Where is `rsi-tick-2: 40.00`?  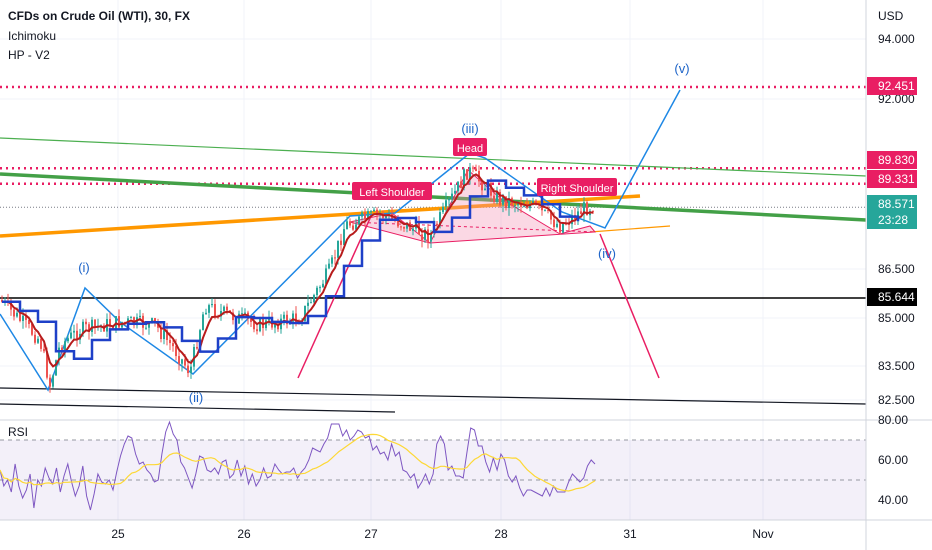
rsi-tick-2: 40.00 is located at coordinates (893, 500).